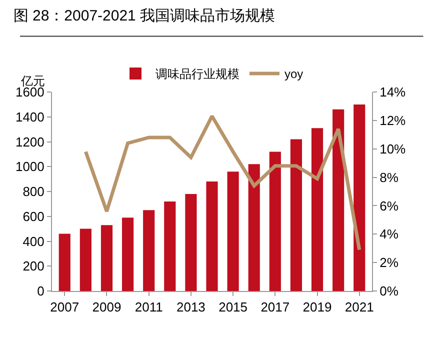 The width and height of the screenshot is (444, 339). What do you see at coordinates (191, 307) in the screenshot?
I see `x-tick-label: 2013` at bounding box center [191, 307].